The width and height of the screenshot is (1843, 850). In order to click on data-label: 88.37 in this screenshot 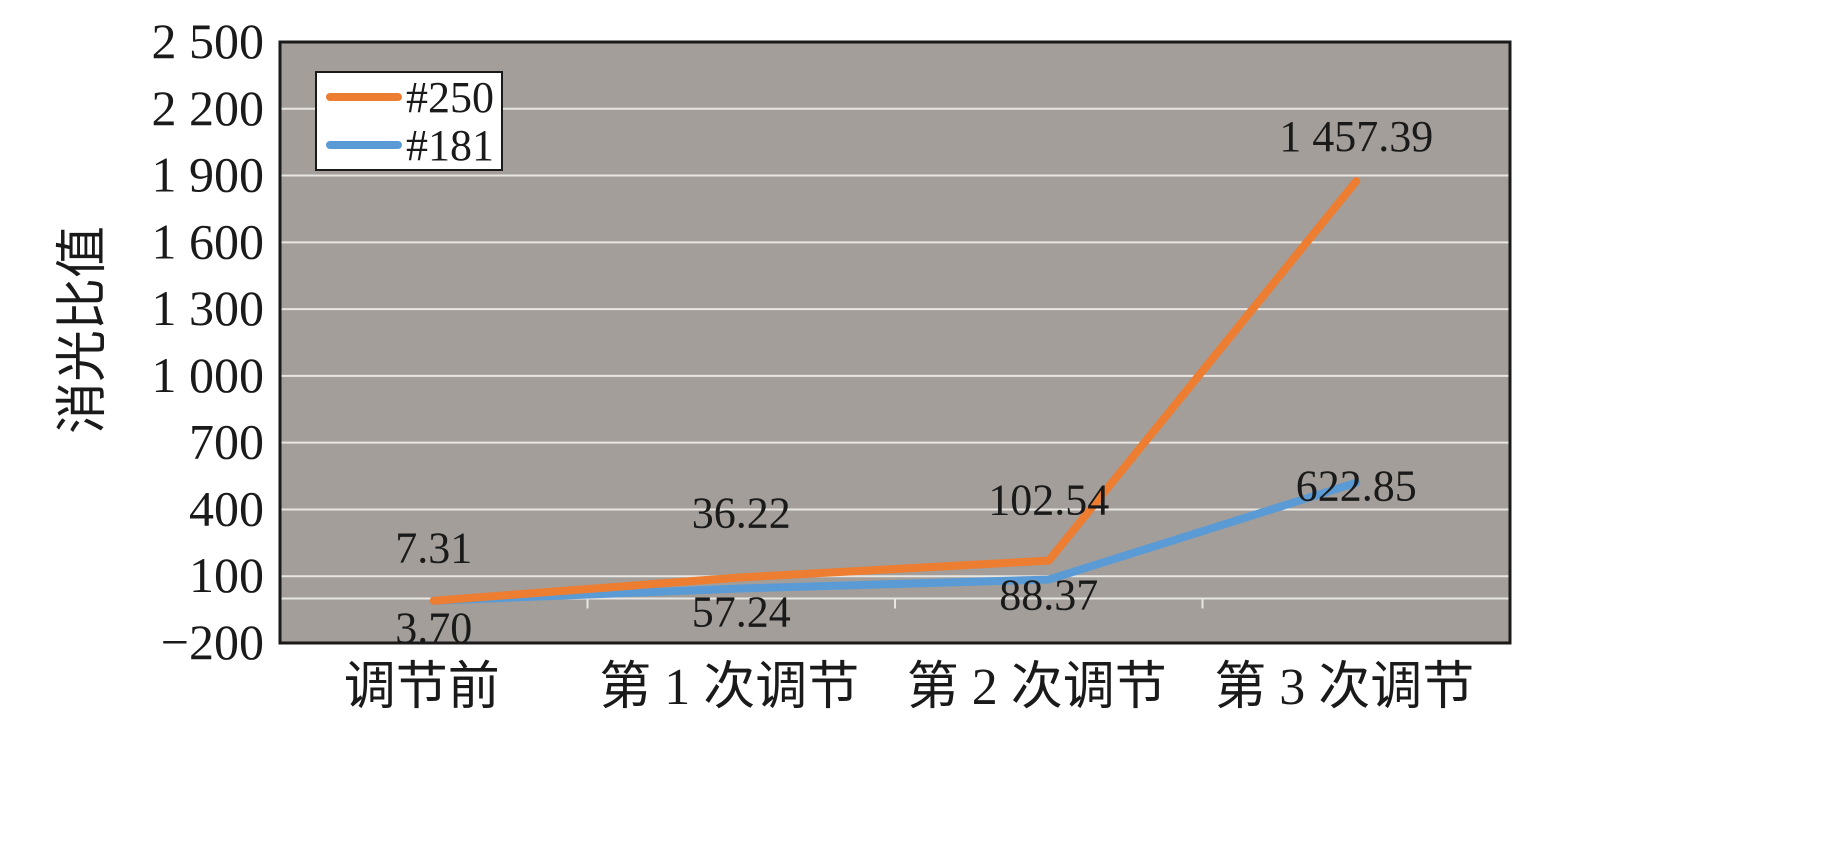, I will do `click(1048, 595)`.